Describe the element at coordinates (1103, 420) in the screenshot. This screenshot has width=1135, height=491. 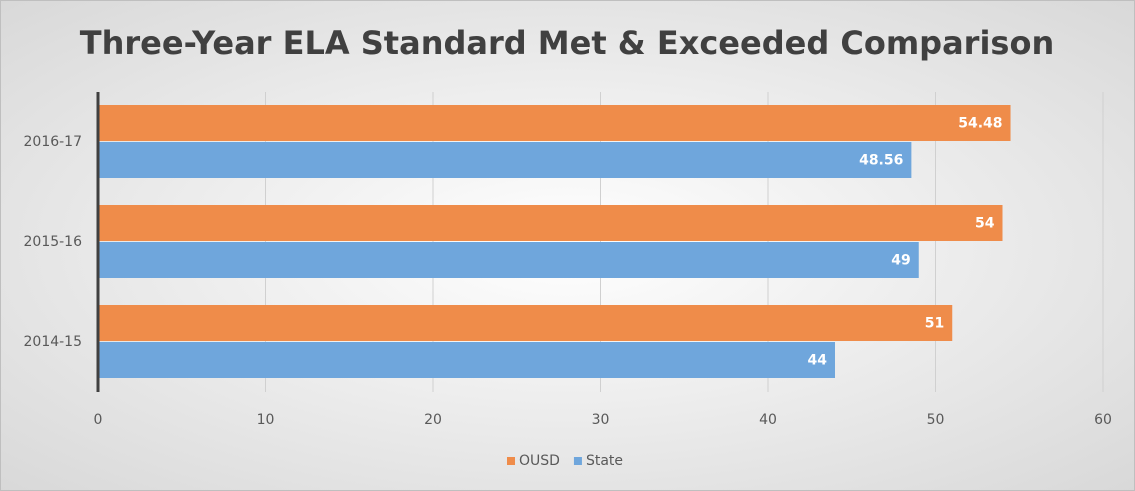
I see `x-tick-label: 60` at that location.